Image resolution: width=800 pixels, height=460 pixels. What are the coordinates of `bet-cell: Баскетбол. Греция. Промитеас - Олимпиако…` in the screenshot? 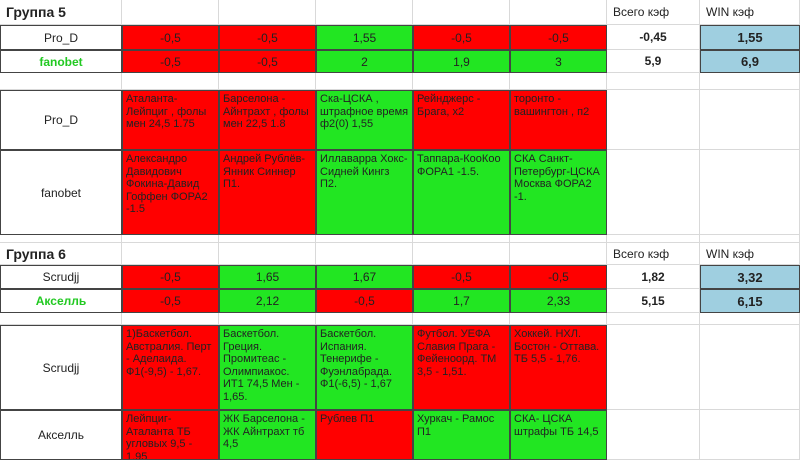 It's located at (267, 367).